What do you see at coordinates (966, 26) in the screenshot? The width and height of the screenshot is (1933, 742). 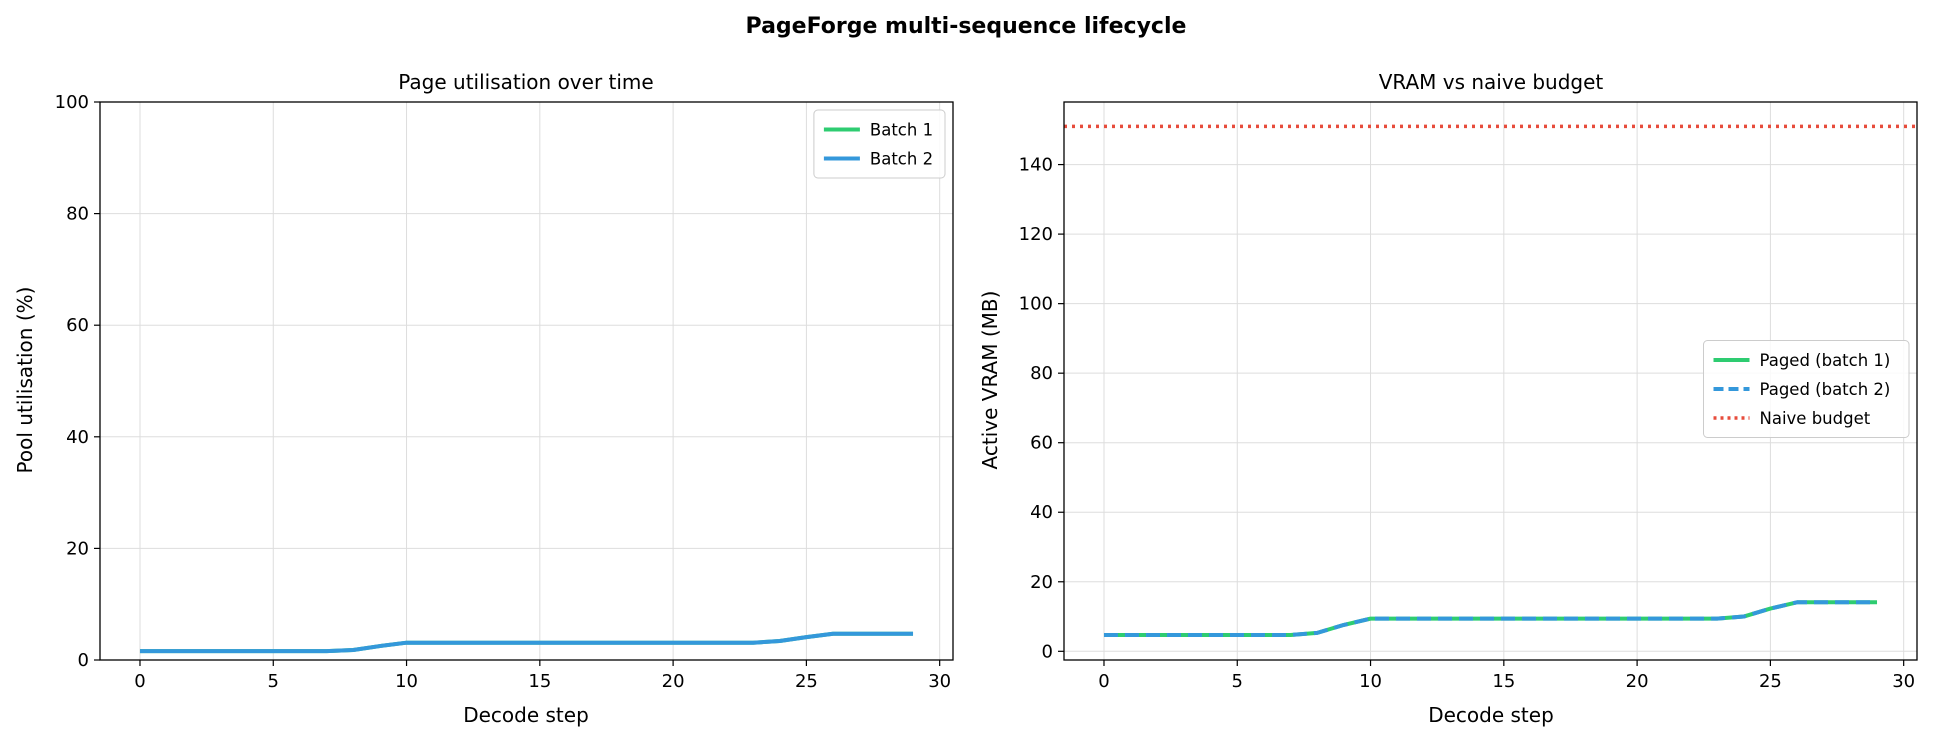 I see `figure-suptitle: PageForge multi-sequence lifecycle` at bounding box center [966, 26].